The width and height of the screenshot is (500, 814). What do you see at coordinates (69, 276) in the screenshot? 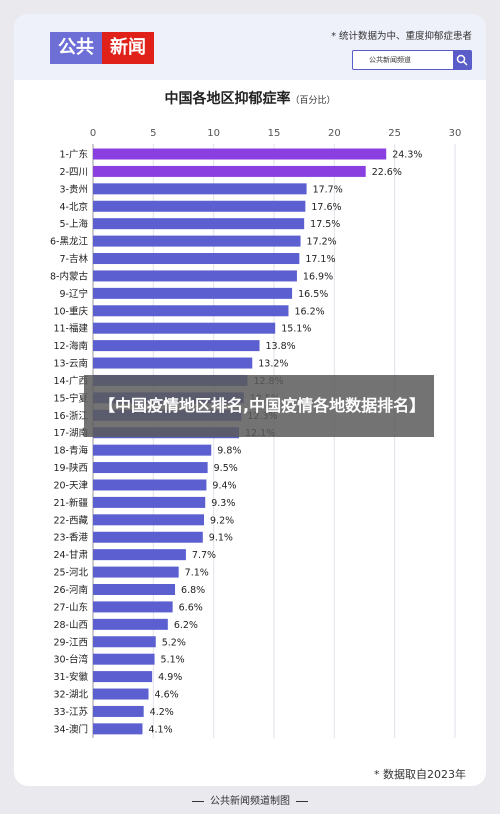
I see `category-label: 8-内蒙古` at bounding box center [69, 276].